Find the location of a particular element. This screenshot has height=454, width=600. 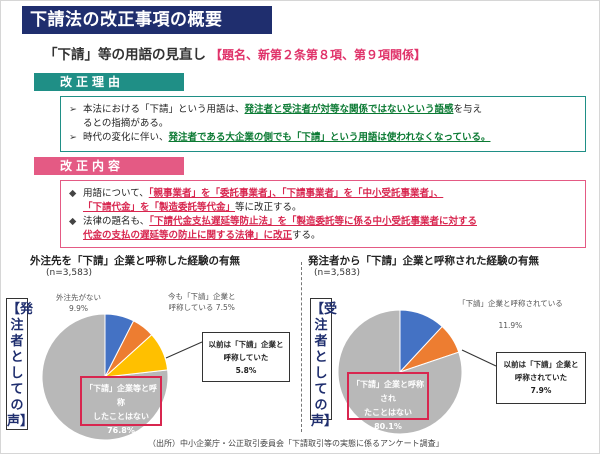

right-pie-chart is located at coordinates (400, 372).